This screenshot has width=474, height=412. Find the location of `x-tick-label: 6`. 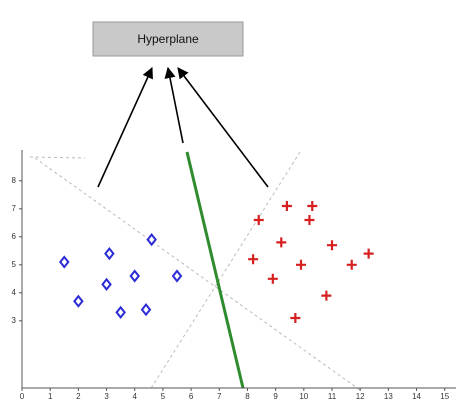

x-tick-label: 6 is located at coordinates (191, 396).